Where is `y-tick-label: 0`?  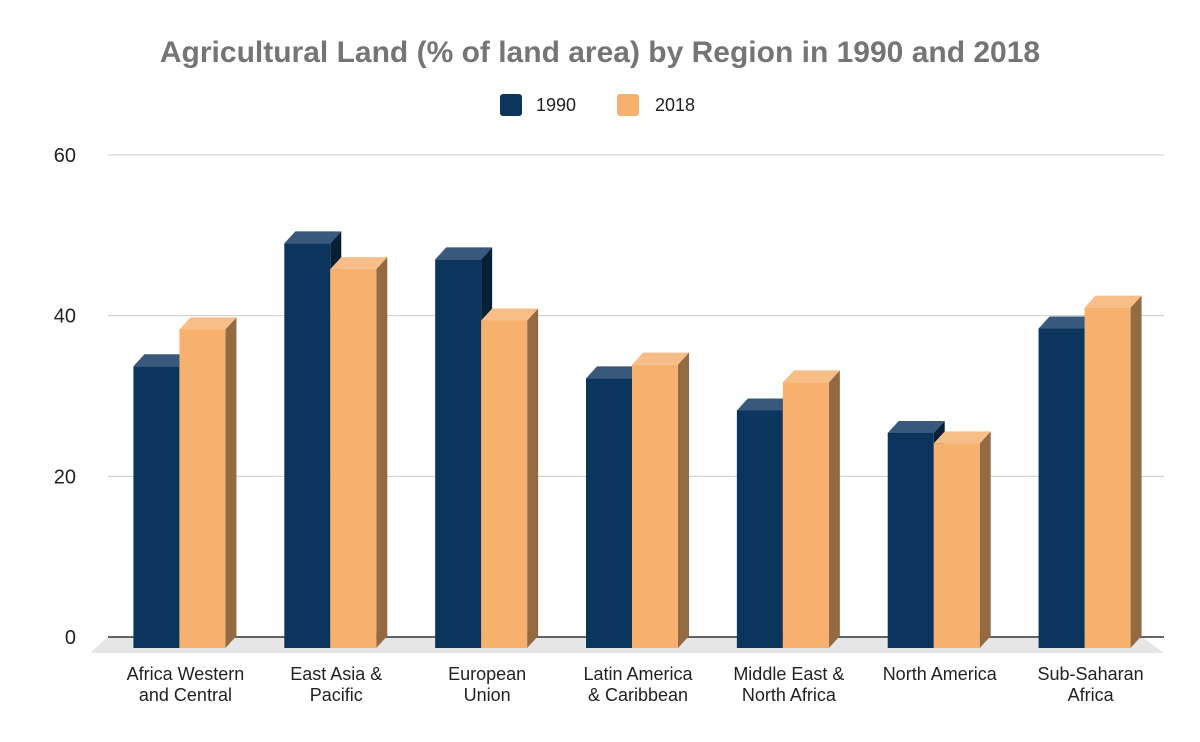
y-tick-label: 0 is located at coordinates (70, 638).